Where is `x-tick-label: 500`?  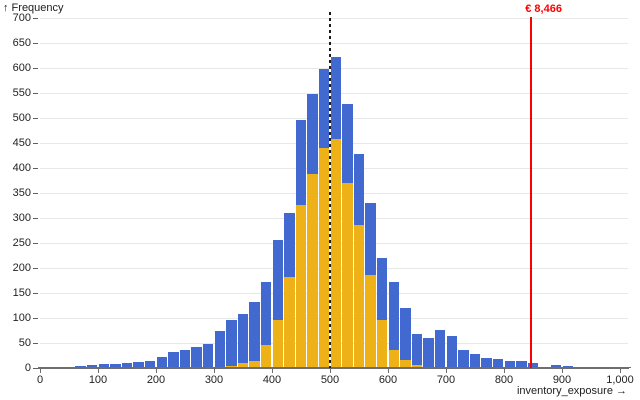
x-tick-label: 500 is located at coordinates (330, 380).